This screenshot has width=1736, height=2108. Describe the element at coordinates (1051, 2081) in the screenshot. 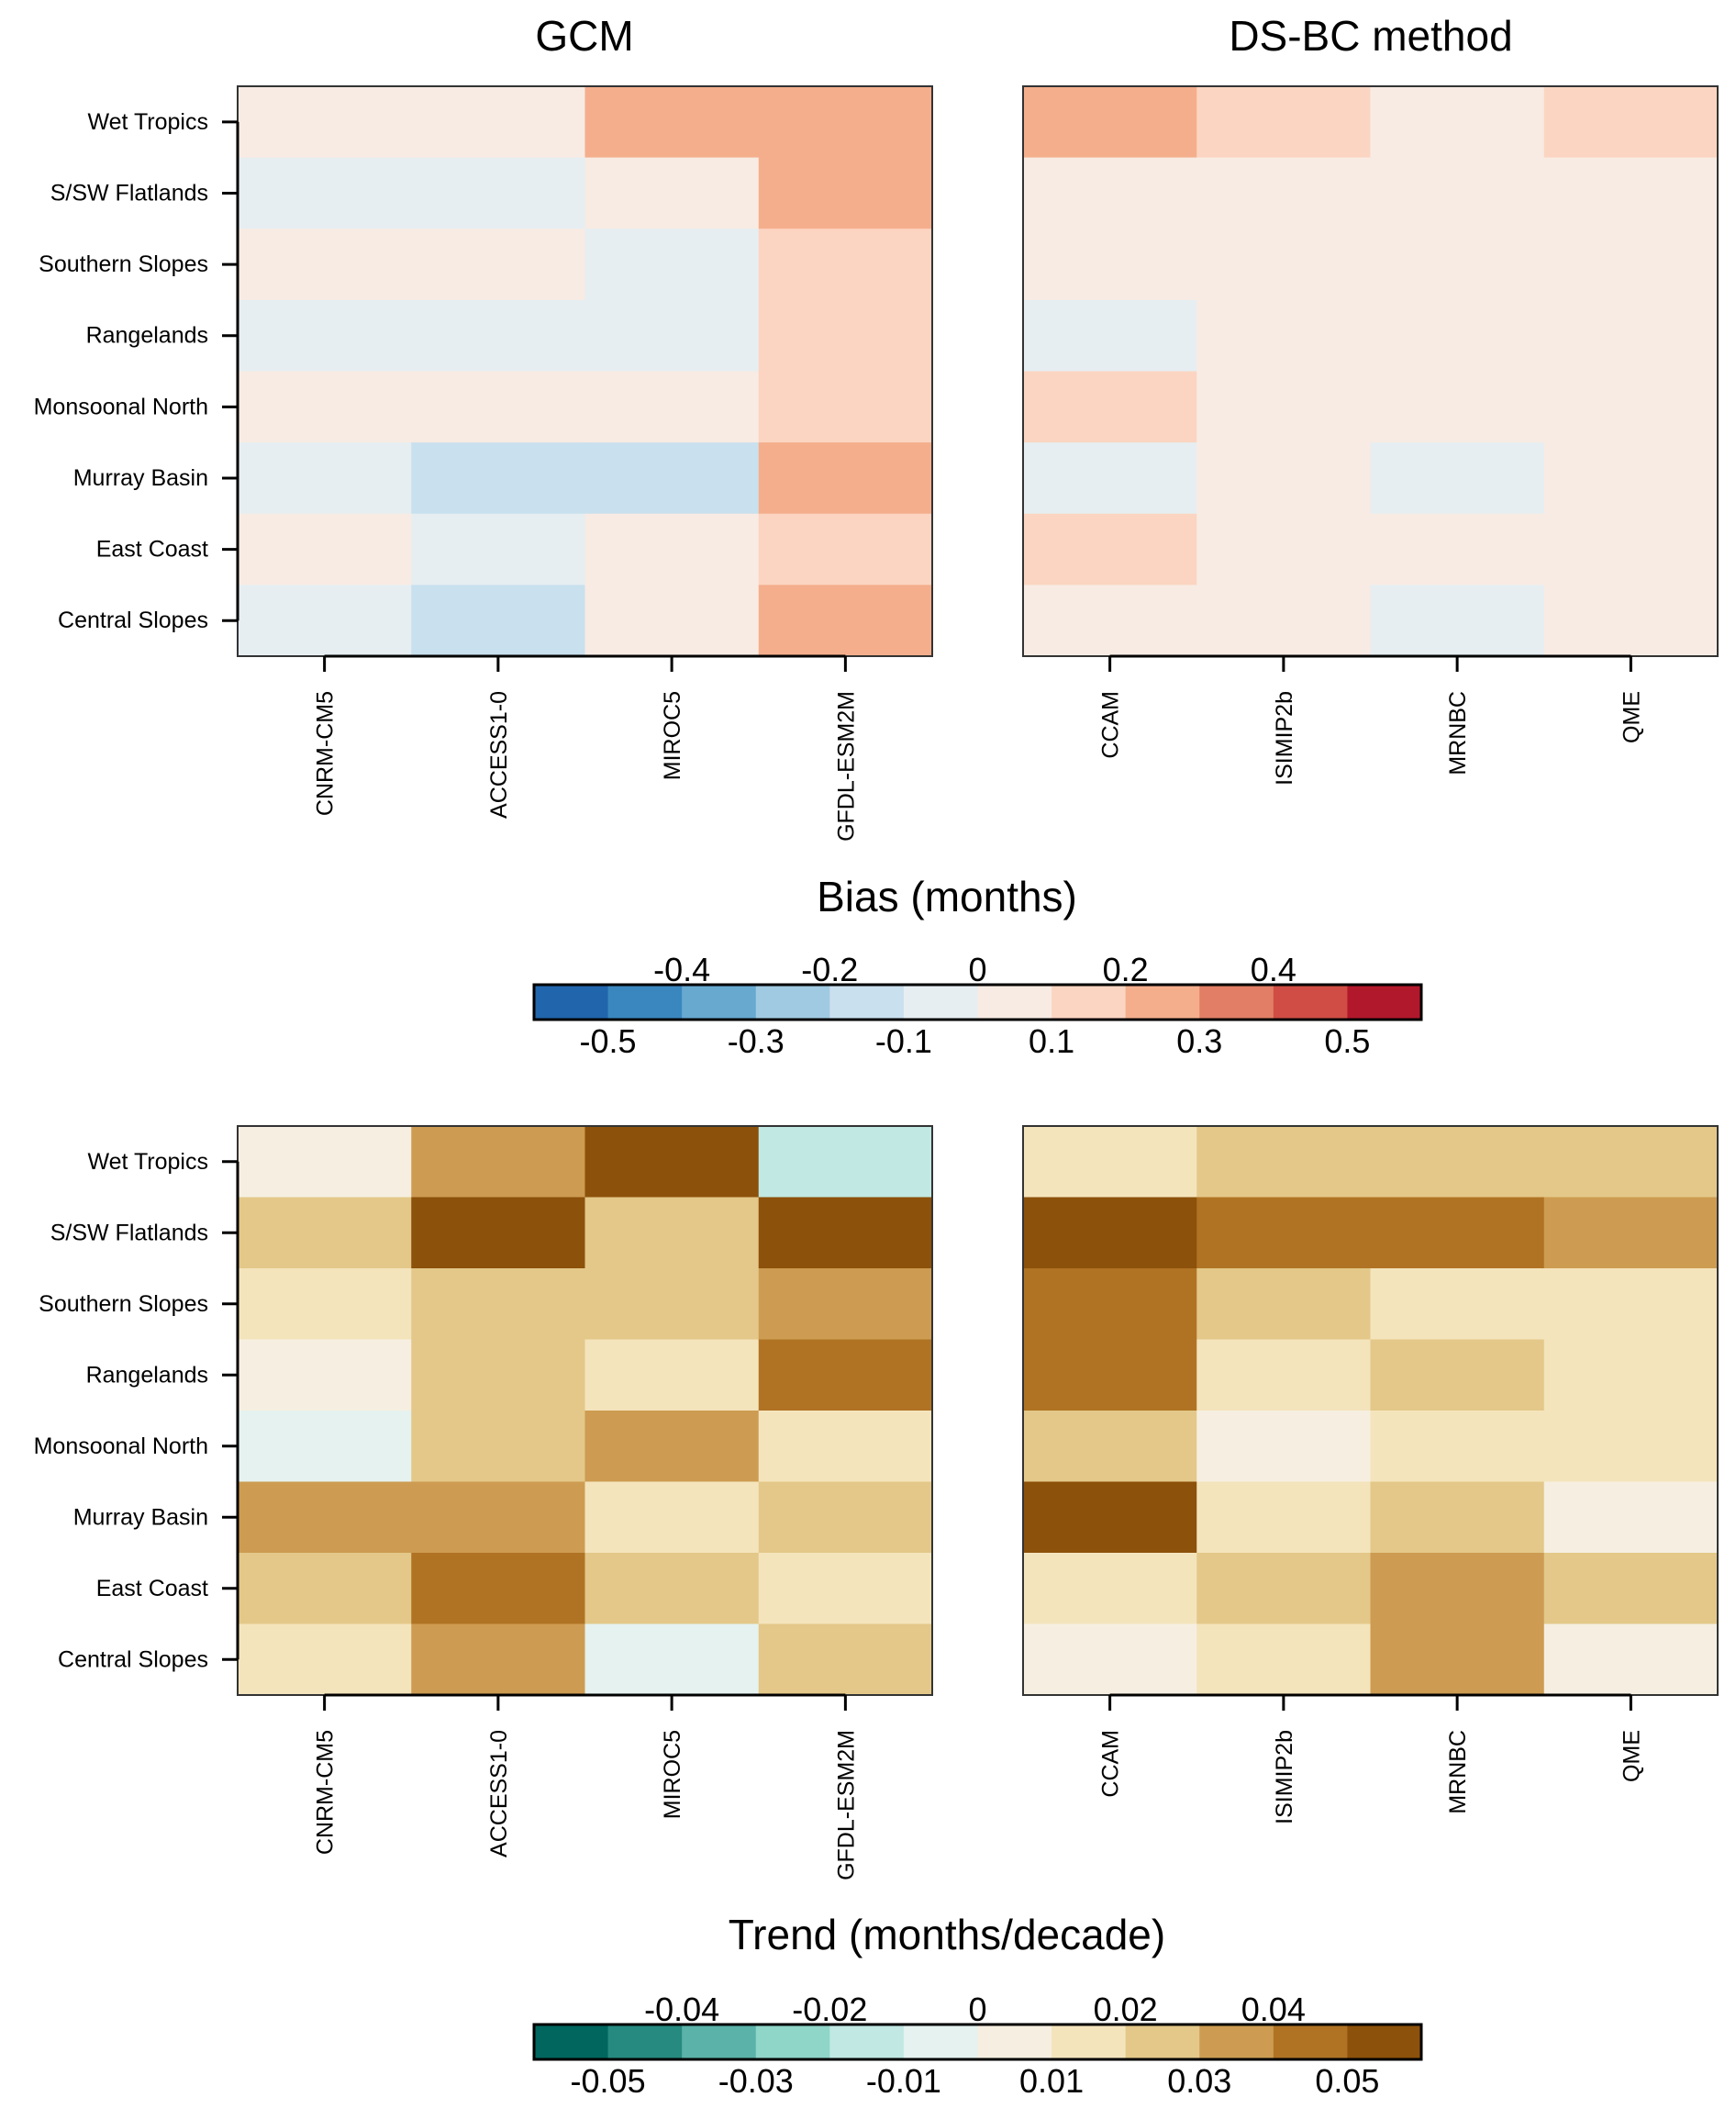

I see `colorbar-bottom-label: 0.01` at that location.